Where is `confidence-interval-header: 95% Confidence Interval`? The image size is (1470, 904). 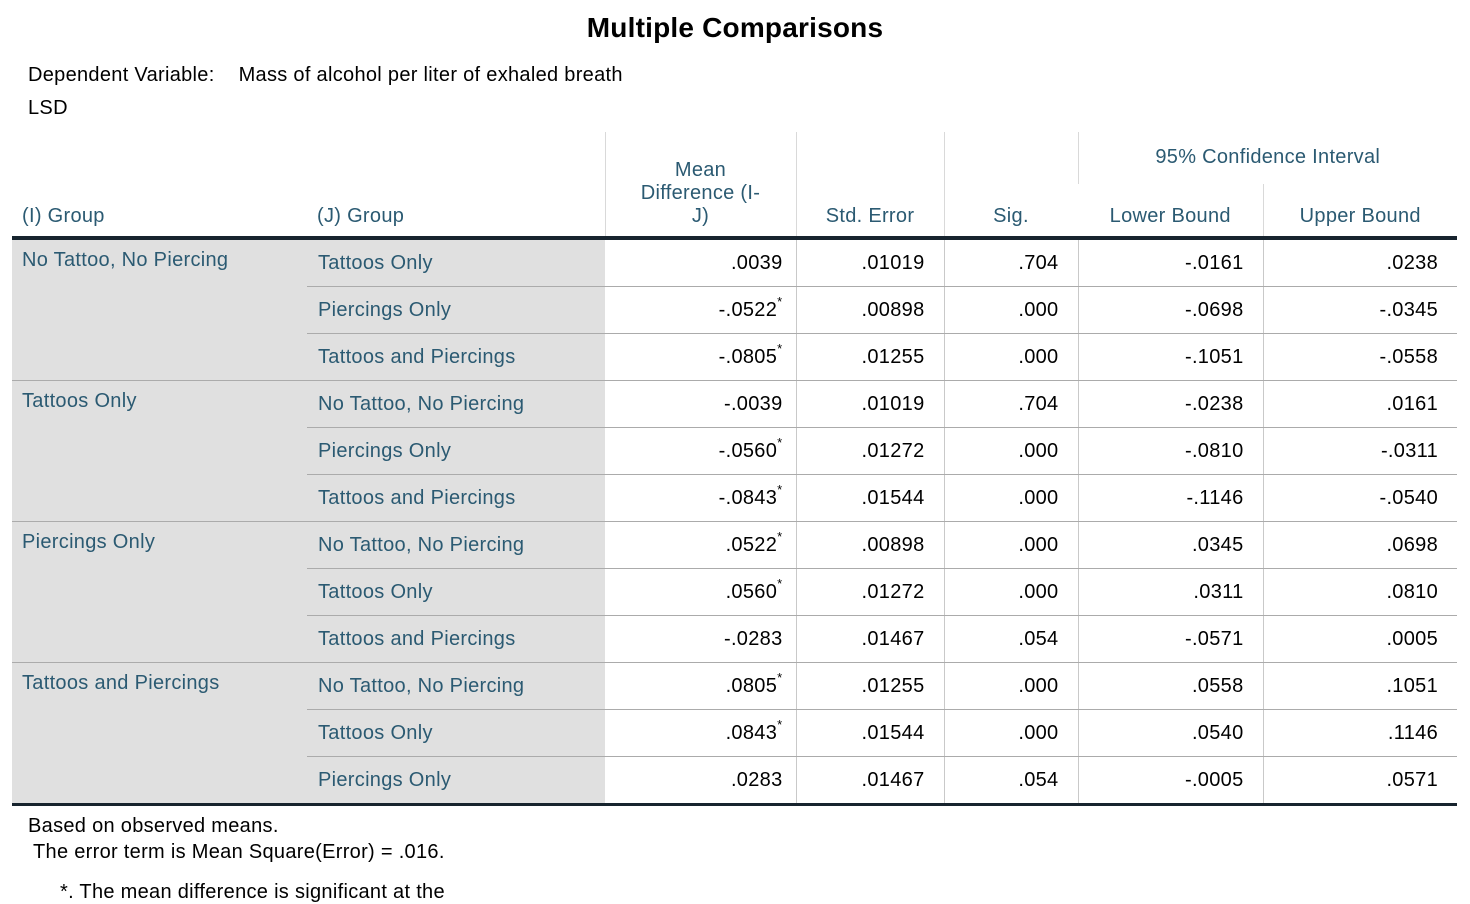 confidence-interval-header: 95% Confidence Interval is located at coordinates (1267, 158).